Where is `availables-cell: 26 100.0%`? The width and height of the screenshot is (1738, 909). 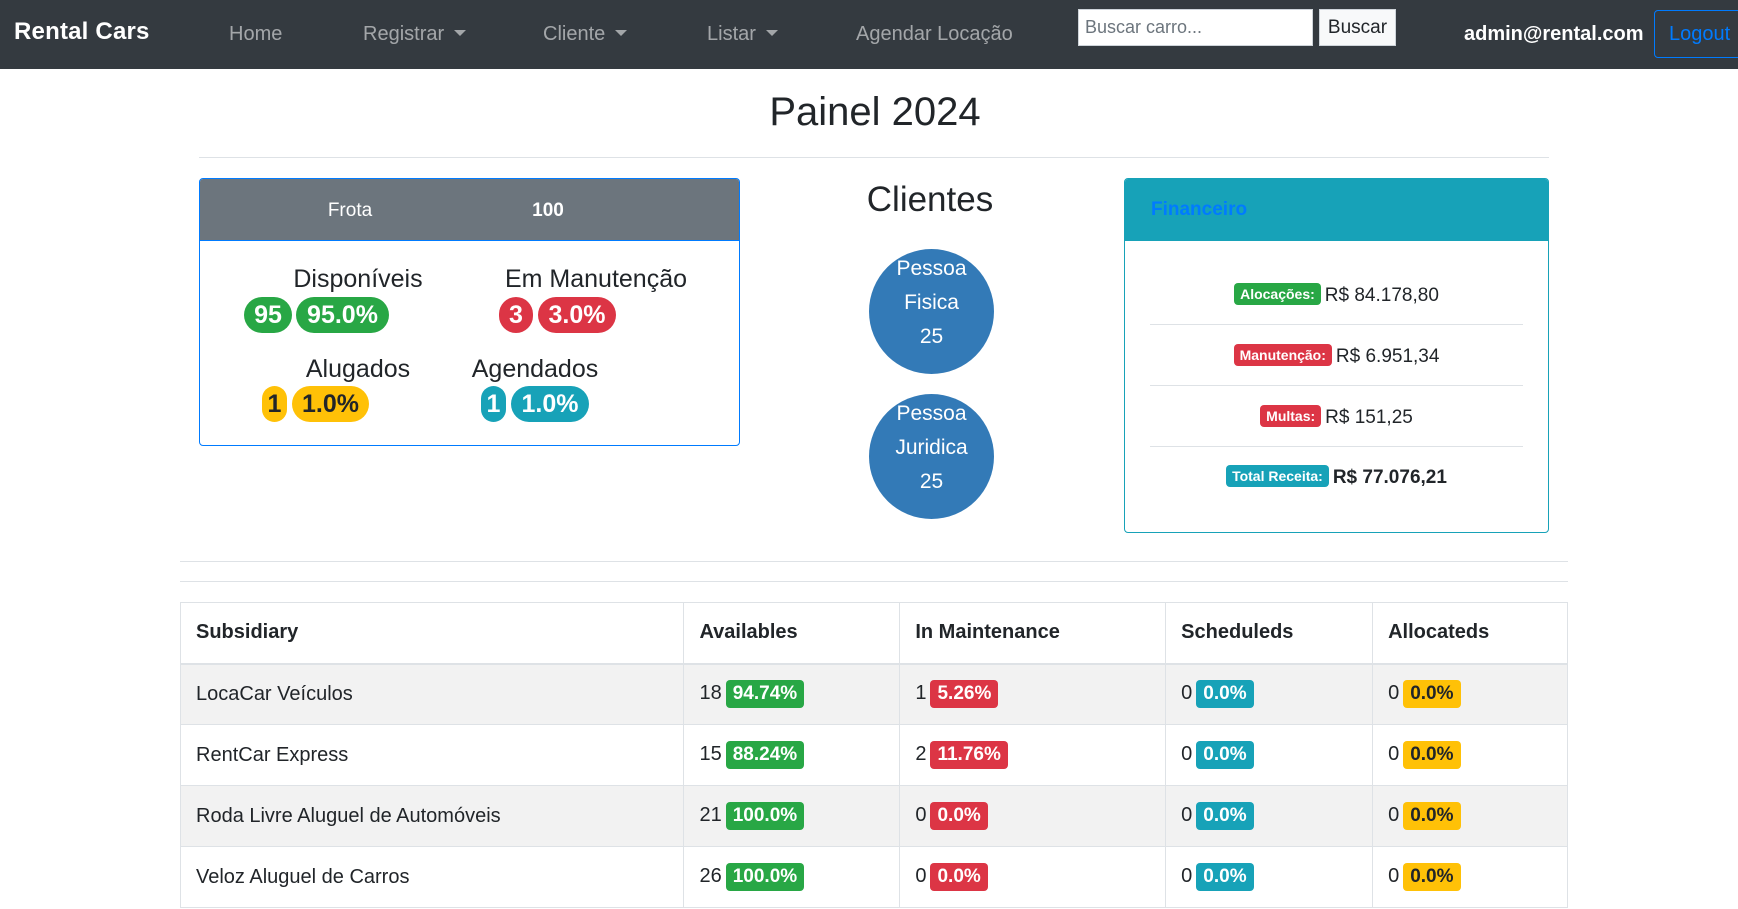 availables-cell: 26 100.0% is located at coordinates (792, 877).